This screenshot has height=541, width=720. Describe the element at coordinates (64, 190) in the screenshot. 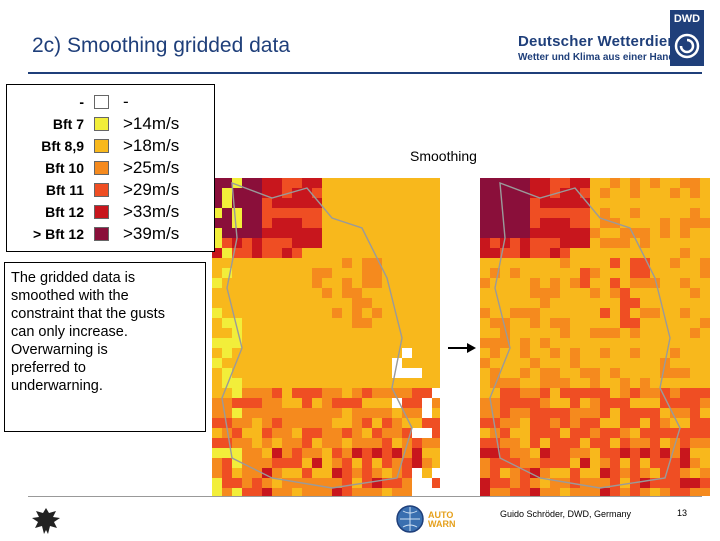

I see `legend-label: Bft 11` at that location.